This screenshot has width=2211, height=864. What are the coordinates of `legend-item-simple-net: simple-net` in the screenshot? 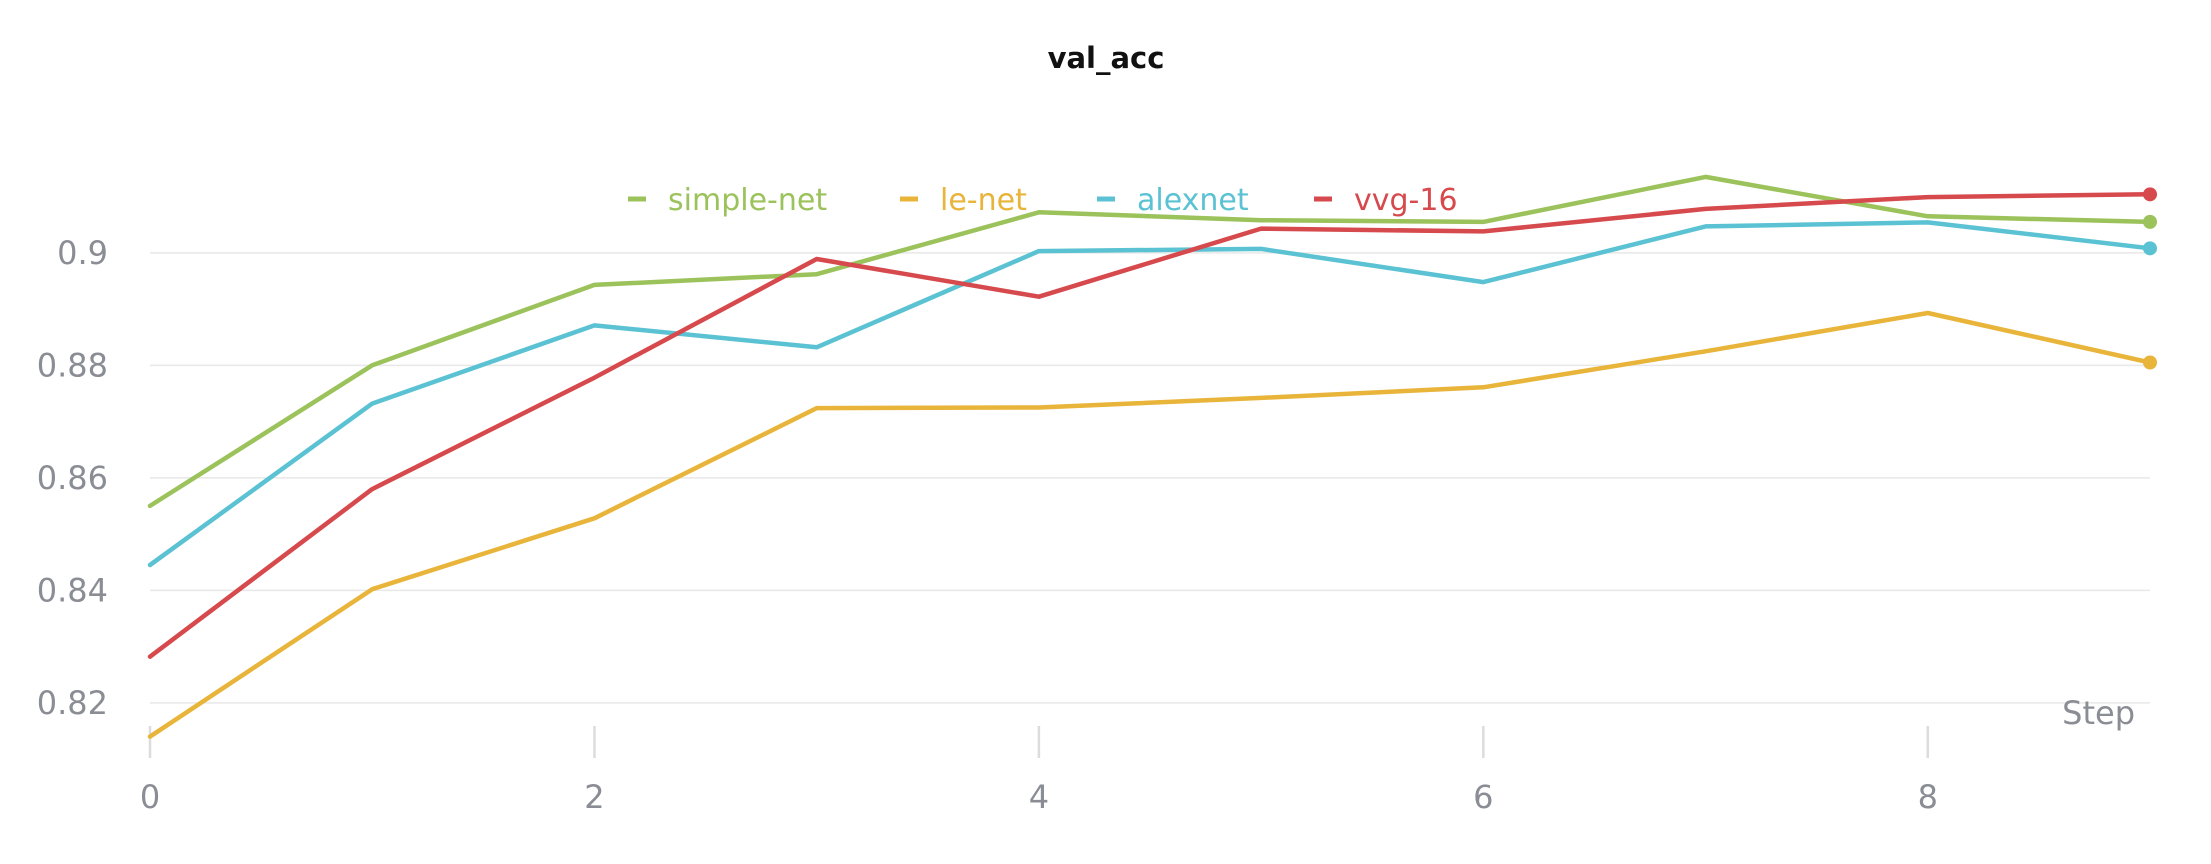 It's located at (727, 200).